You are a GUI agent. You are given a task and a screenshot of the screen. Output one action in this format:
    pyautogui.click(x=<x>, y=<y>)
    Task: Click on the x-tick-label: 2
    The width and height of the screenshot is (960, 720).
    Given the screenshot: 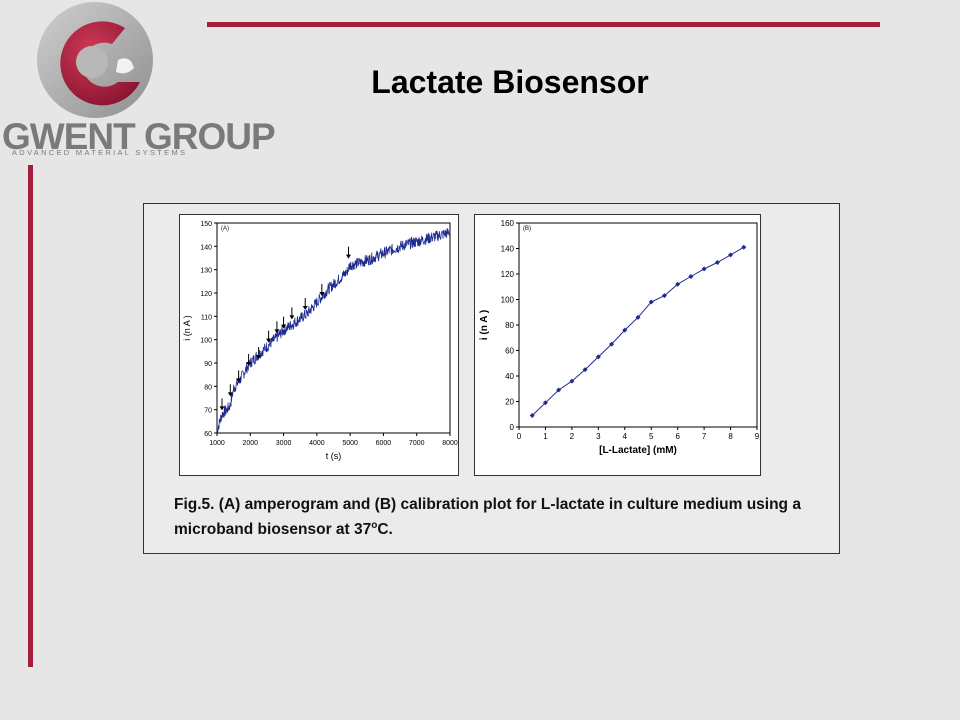 What is the action you would take?
    pyautogui.click(x=572, y=436)
    